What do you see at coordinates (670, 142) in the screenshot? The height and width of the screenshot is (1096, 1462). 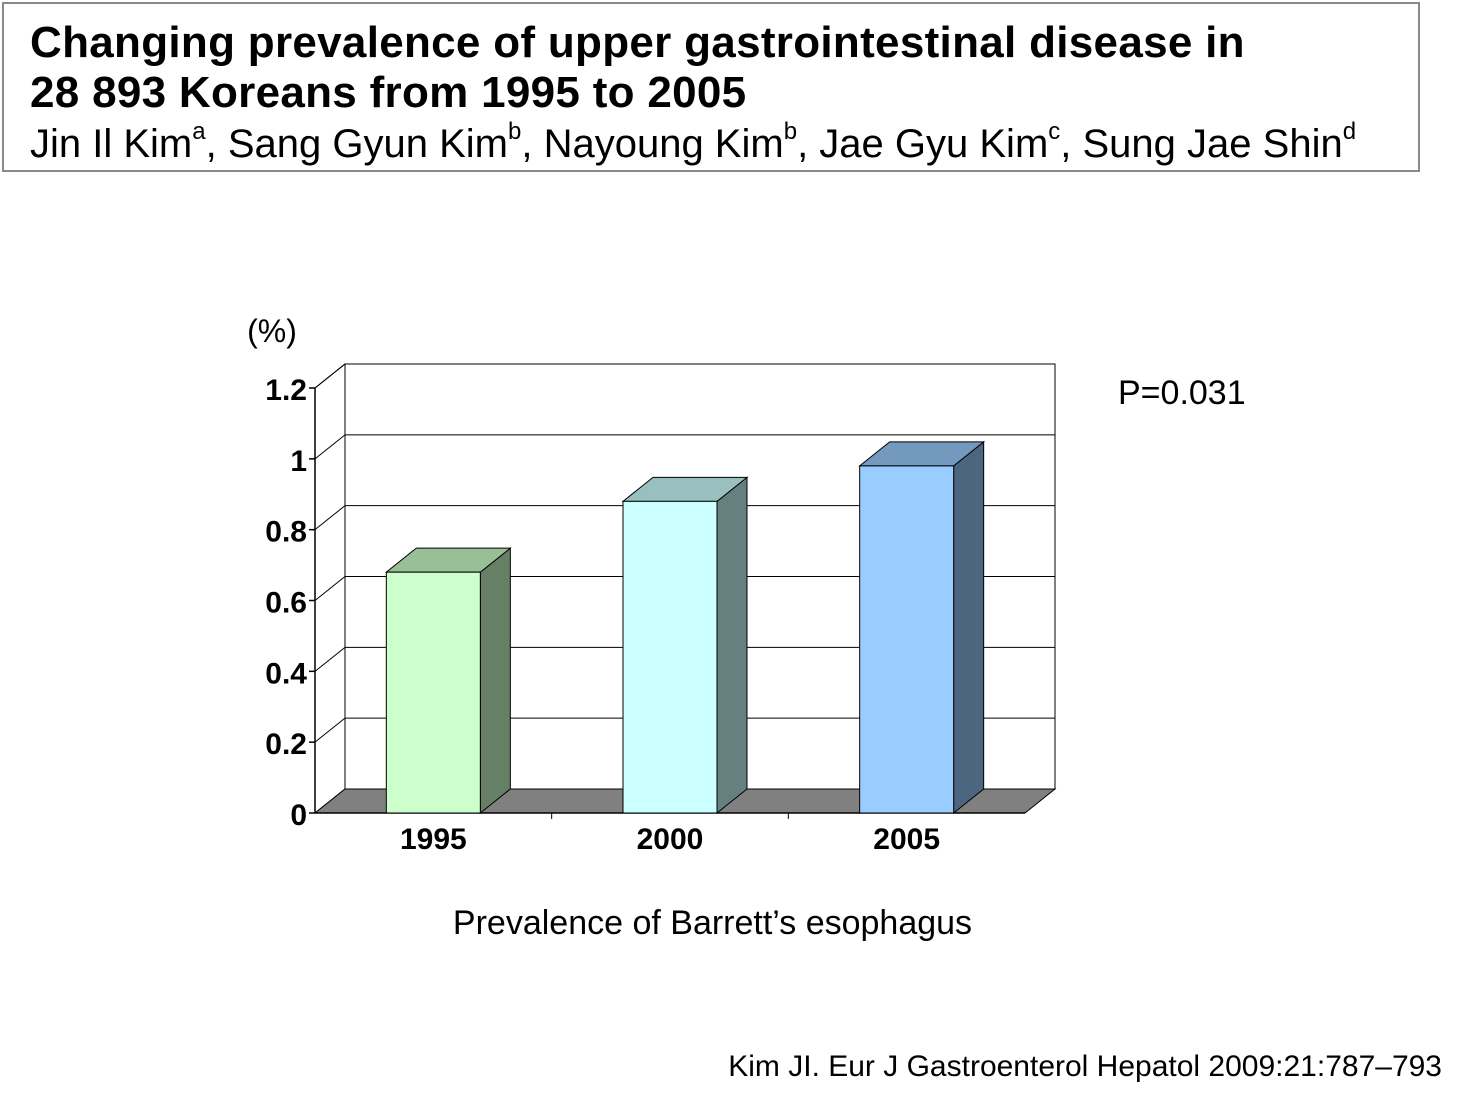 I see `author-3: Nayoung Kimb` at bounding box center [670, 142].